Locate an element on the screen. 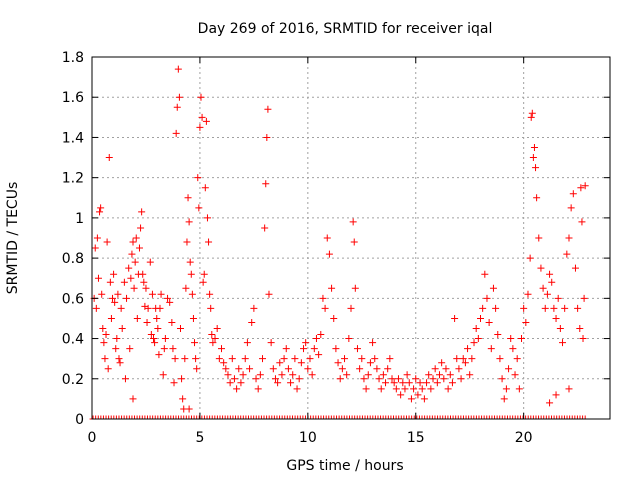  x-tick-label: 0 is located at coordinates (92, 438).